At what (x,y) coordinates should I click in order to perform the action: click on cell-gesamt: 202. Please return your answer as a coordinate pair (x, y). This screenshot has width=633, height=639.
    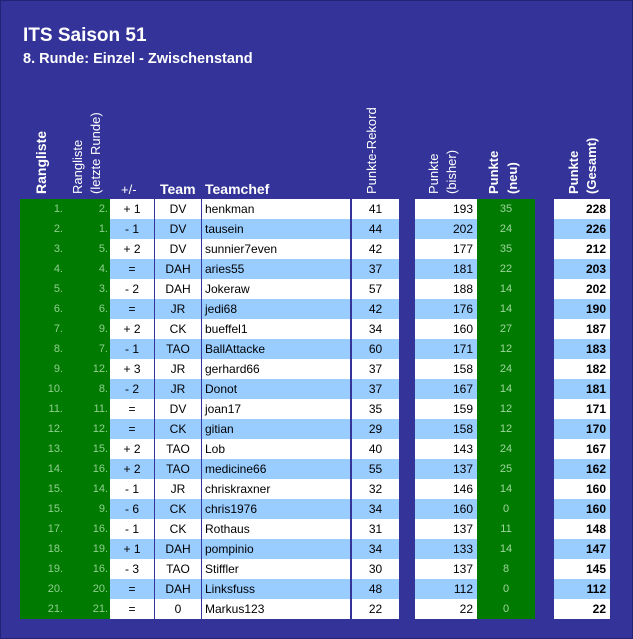
    Looking at the image, I should click on (582, 289).